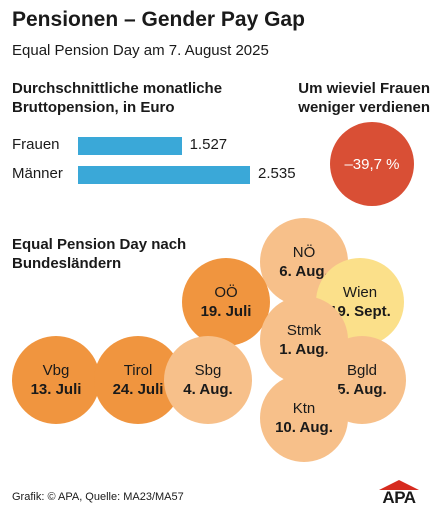 Image resolution: width=433 pixels, height=512 pixels. I want to click on region-date: 1. Aug., so click(304, 349).